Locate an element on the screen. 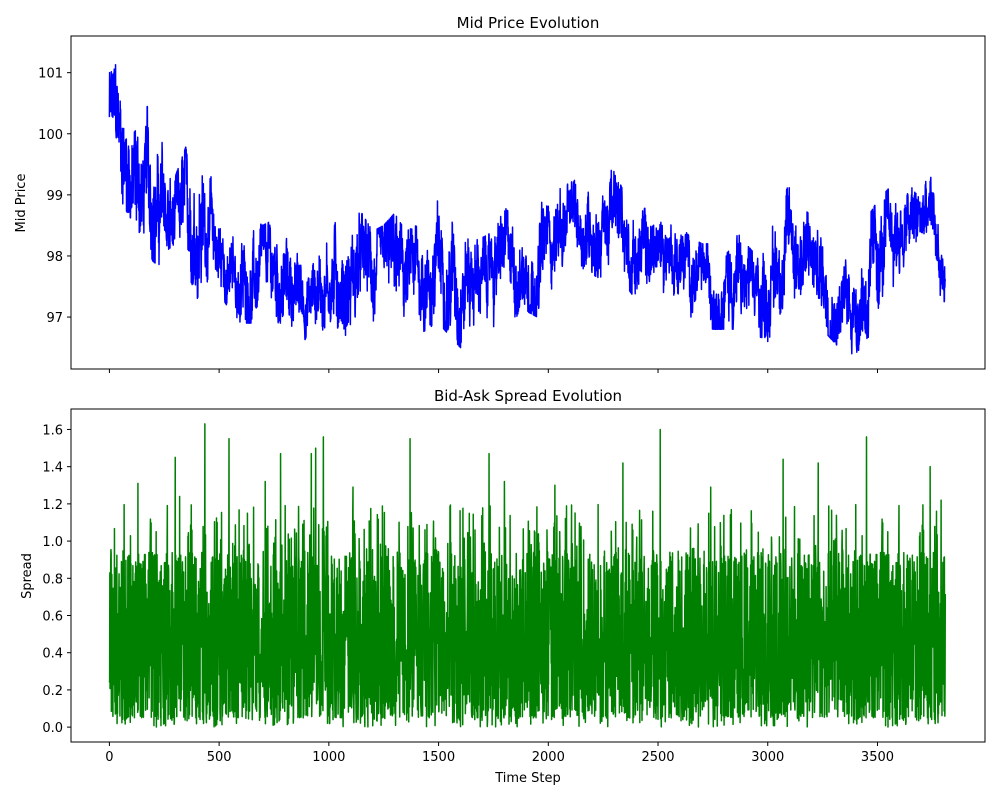  x-tick-label: 3500 is located at coordinates (877, 757).